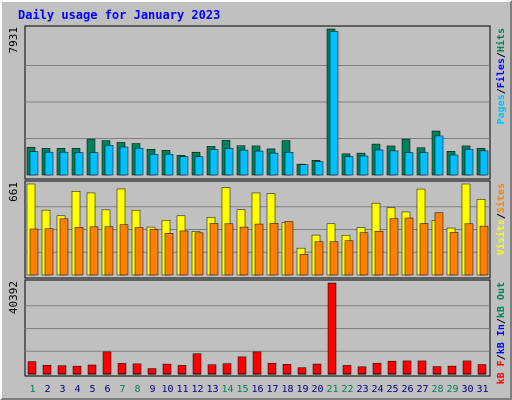  I want to click on series-key-label: Visits/Sites, so click(501, 219).